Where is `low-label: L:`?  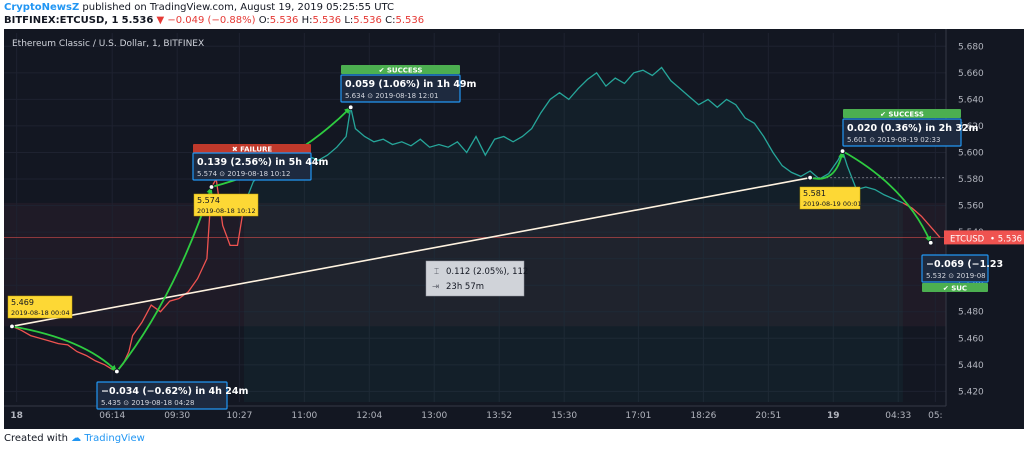 low-label: L: is located at coordinates (349, 20).